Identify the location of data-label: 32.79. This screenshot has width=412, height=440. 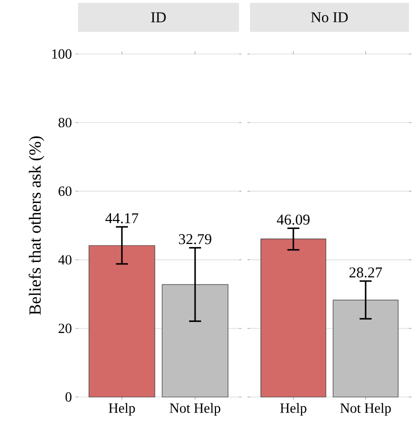
(195, 239).